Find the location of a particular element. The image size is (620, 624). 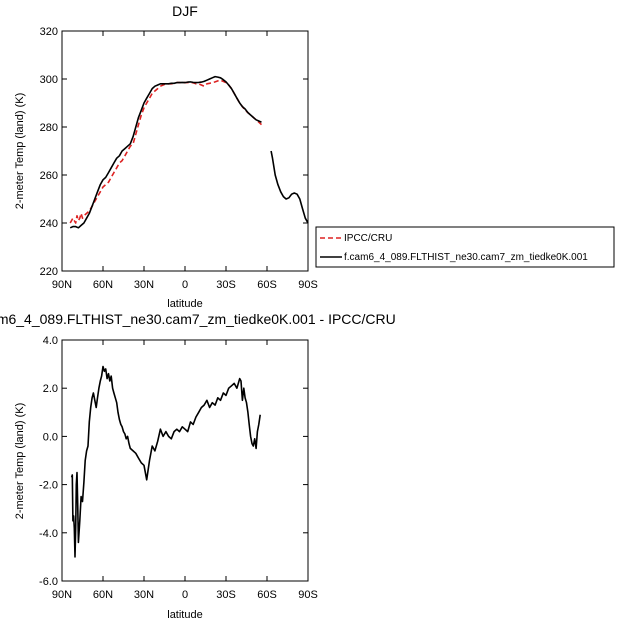

chart-2-y-tick-label: 2.0 is located at coordinates (50, 389).